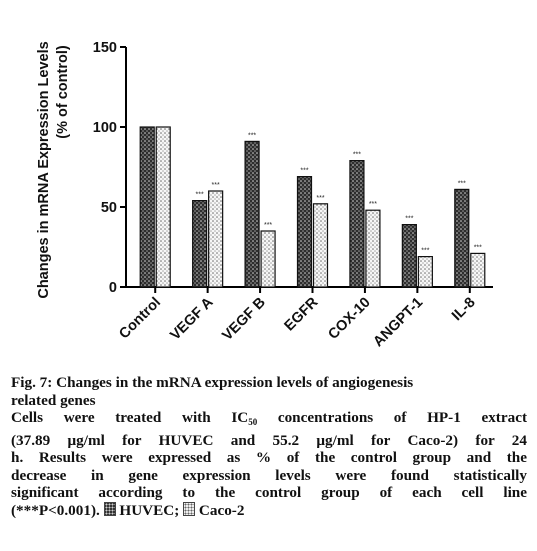  Describe the element at coordinates (392, 417) in the screenshot. I see `caption-body-line1-b: concentrations of HP-1 extract` at that location.